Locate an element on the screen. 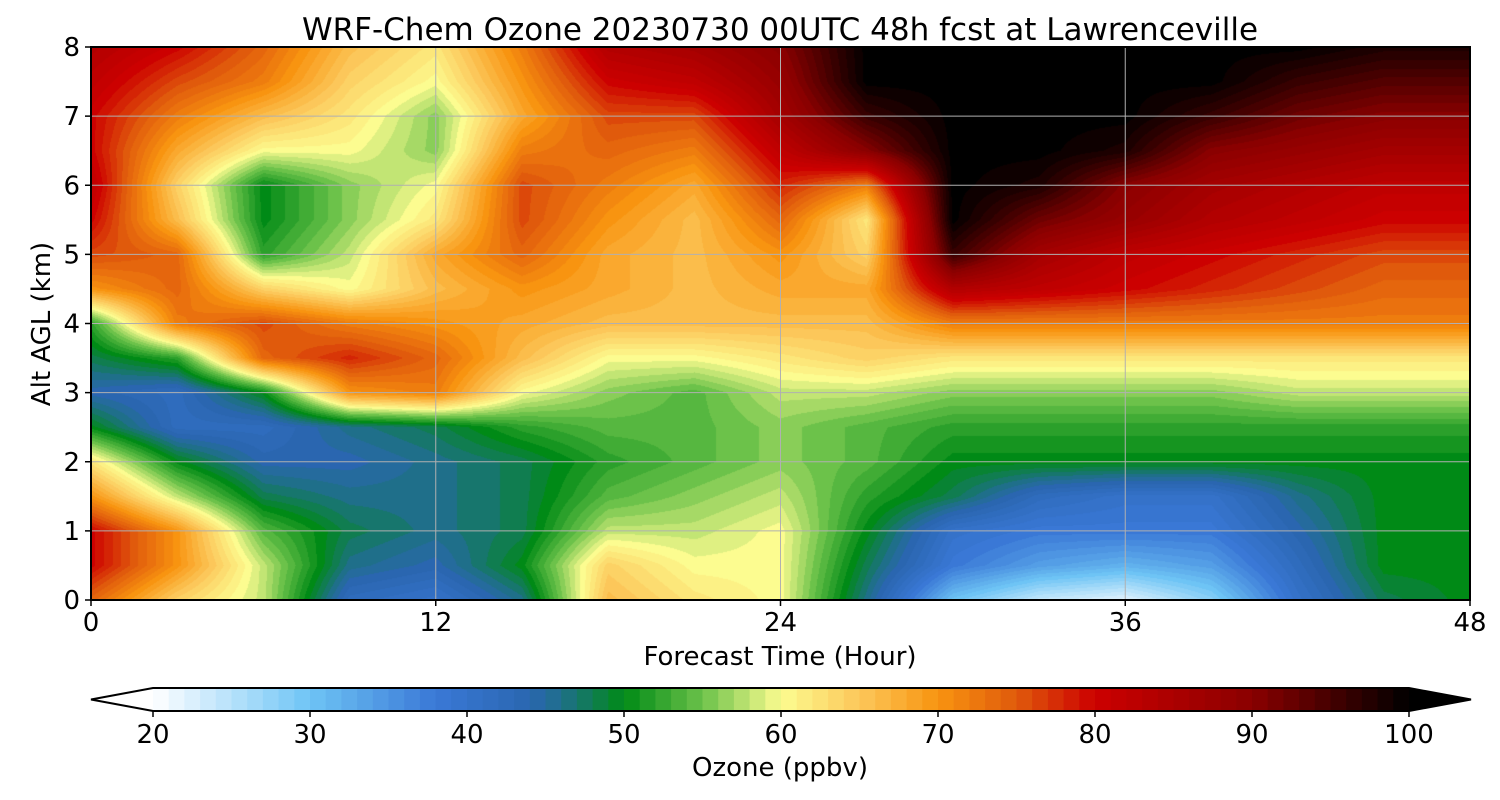 Image resolution: width=1500 pixels, height=800 pixels. x-tick-label: 24 is located at coordinates (780, 623).